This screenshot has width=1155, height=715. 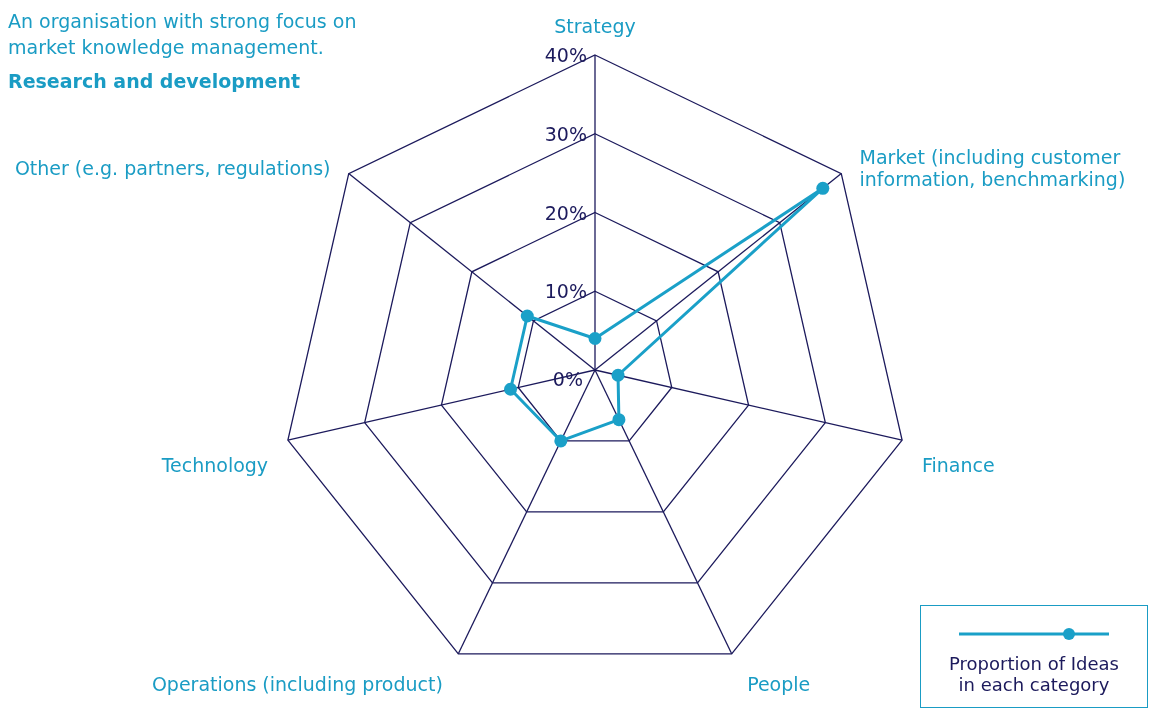 I want to click on spoke-label: Operations (including product), so click(x=297, y=684).